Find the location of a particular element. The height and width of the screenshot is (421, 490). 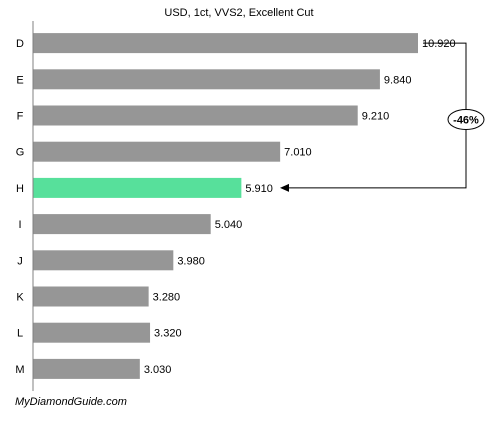

bar-K is located at coordinates (91, 296).